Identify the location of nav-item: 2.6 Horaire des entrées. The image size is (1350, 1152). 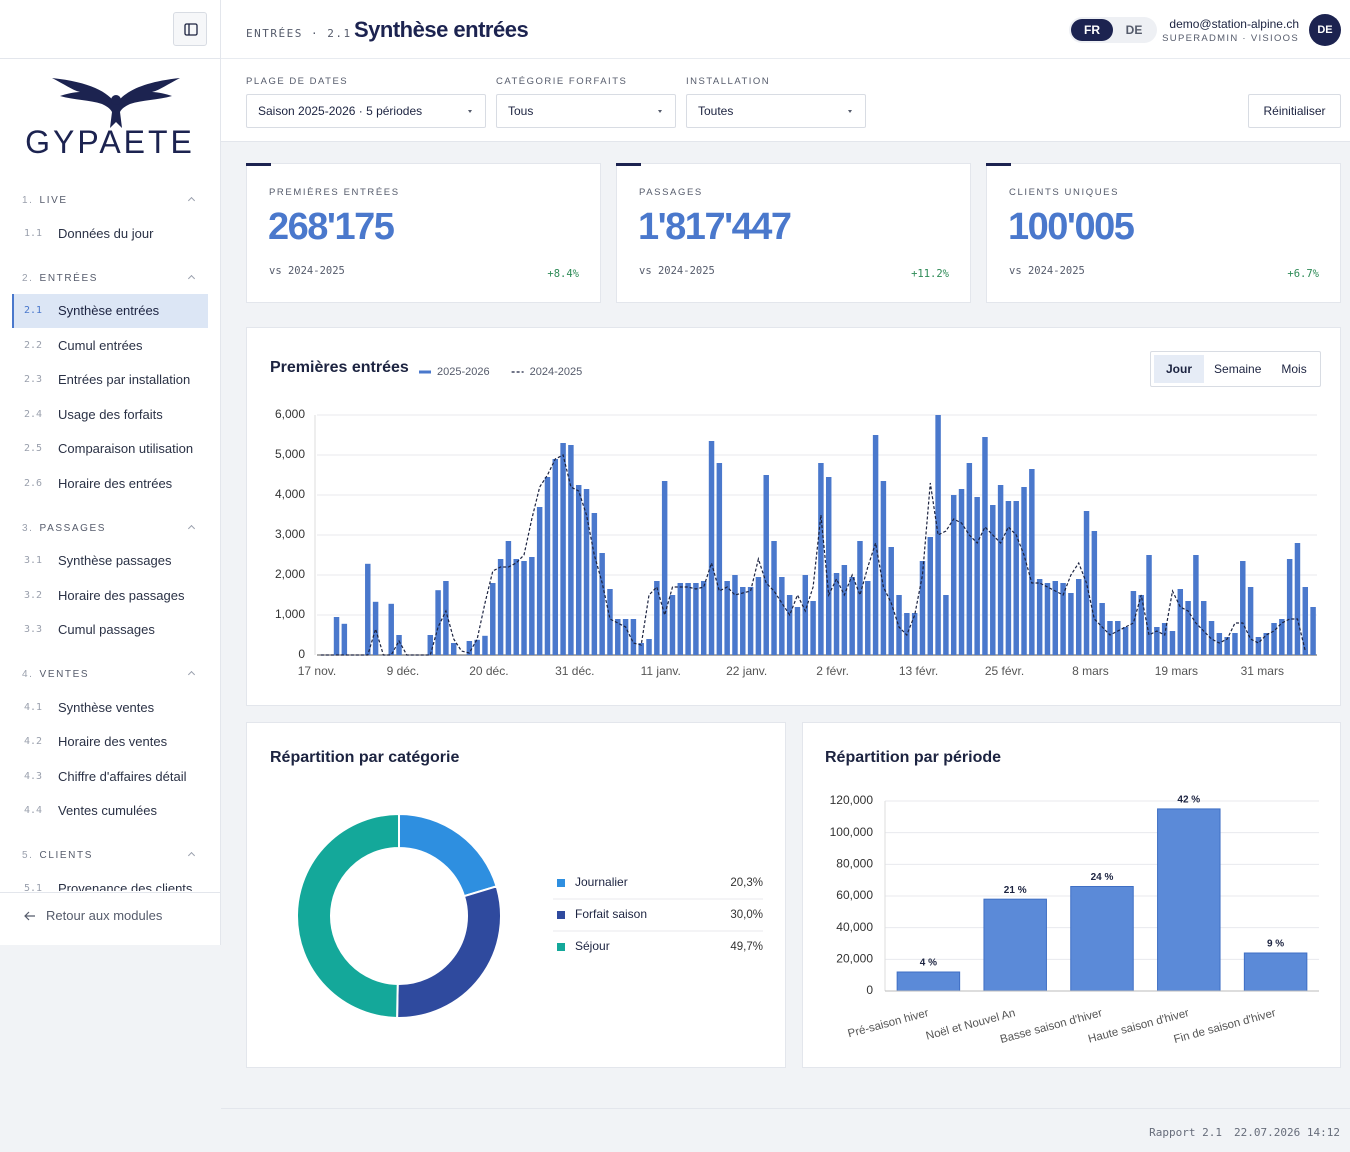
(104, 483).